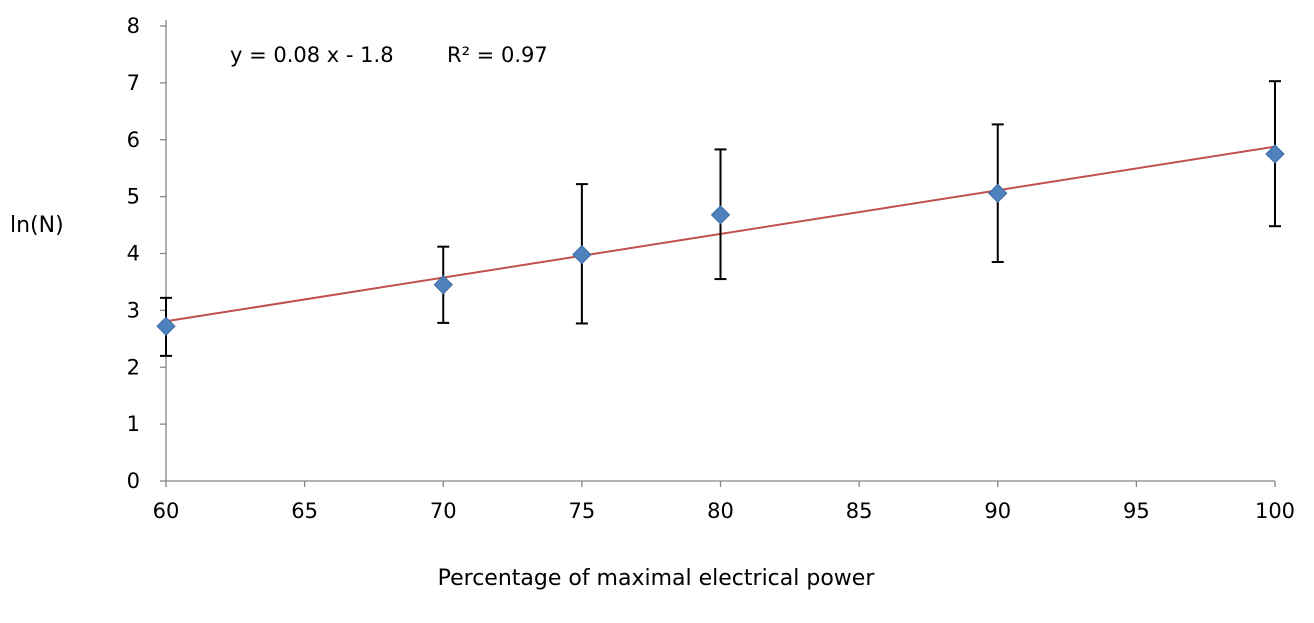 The height and width of the screenshot is (623, 1314). I want to click on y-tick-label: 0, so click(133, 481).